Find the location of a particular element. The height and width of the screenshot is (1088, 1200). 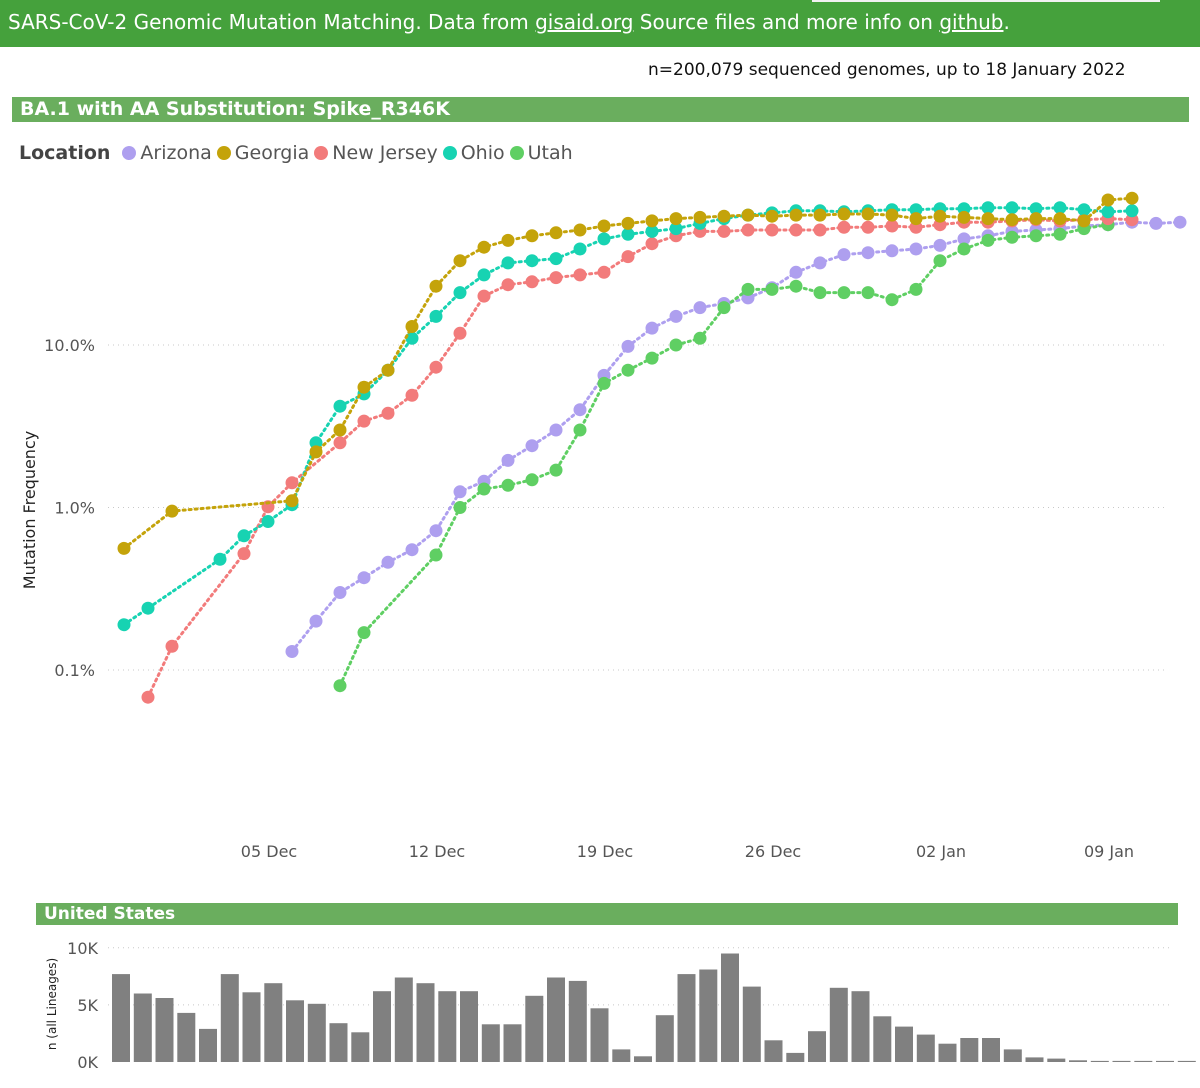

legend-item-new-jersey: New Jersey is located at coordinates (376, 153).